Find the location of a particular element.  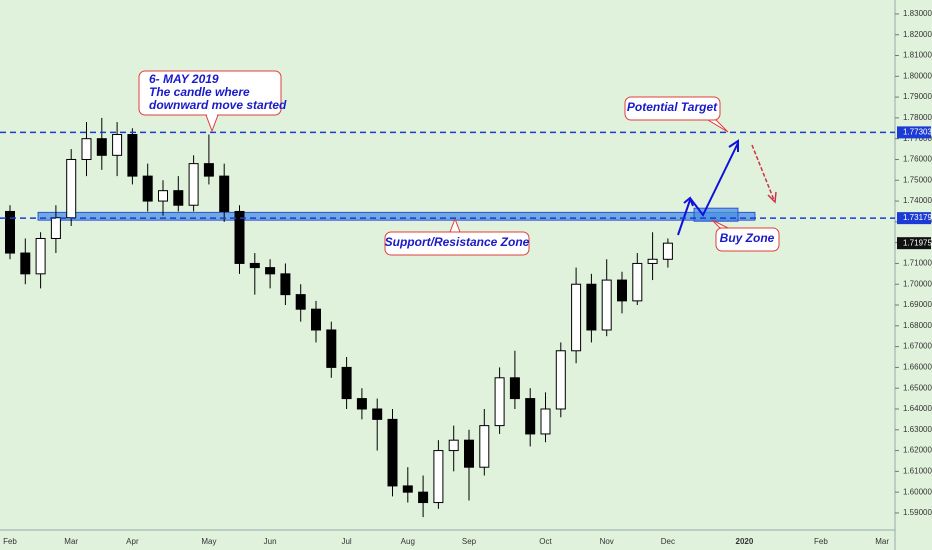

y-tick-label: 1.81000 is located at coordinates (917, 55).